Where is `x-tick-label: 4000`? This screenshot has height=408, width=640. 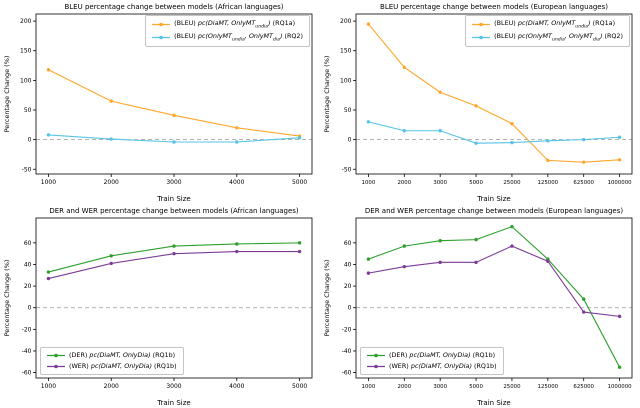
x-tick-label: 4000 is located at coordinates (236, 182).